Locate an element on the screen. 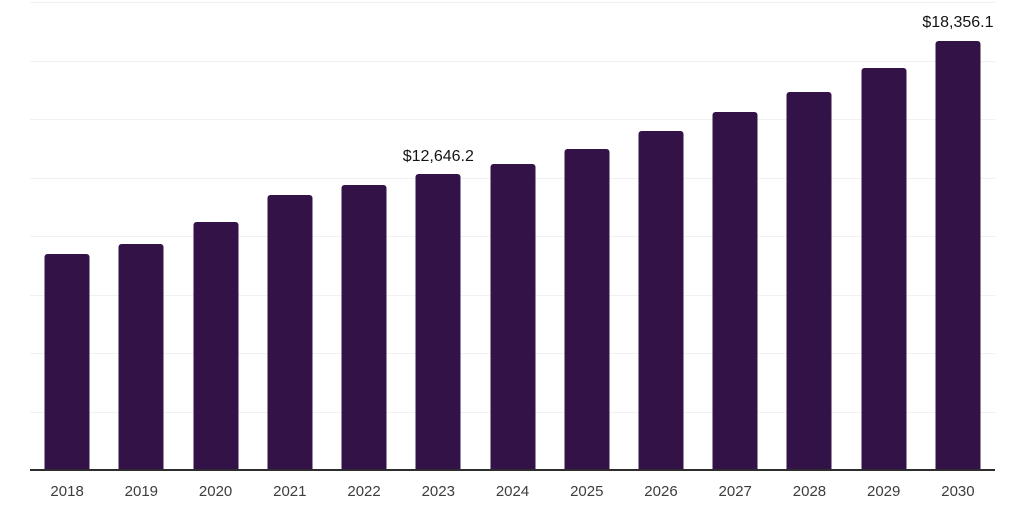 This screenshot has height=512, width=1024. bar-column-2020 is located at coordinates (215, 236).